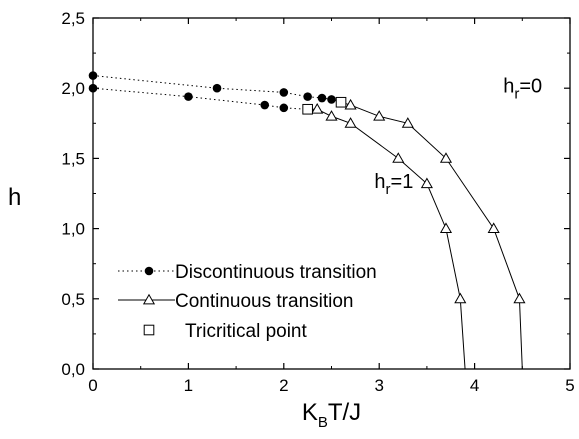 This screenshot has width=579, height=439. Describe the element at coordinates (378, 385) in the screenshot. I see `x-tick-label: 3` at that location.